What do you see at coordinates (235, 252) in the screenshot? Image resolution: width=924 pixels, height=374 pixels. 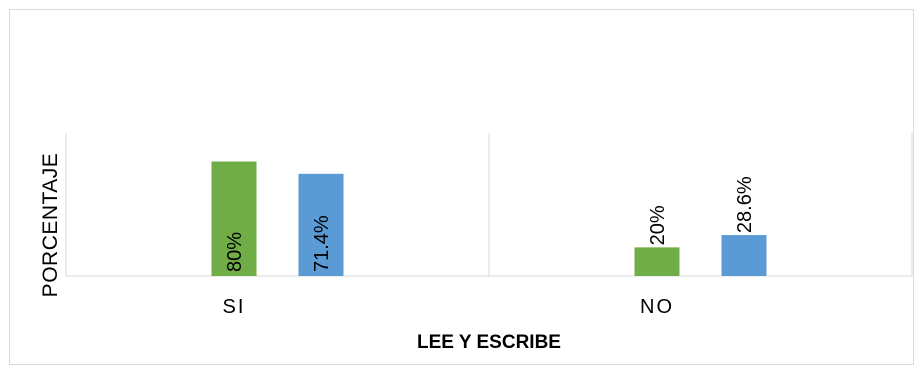 I see `data-label-si-series-1: 80%` at bounding box center [235, 252].